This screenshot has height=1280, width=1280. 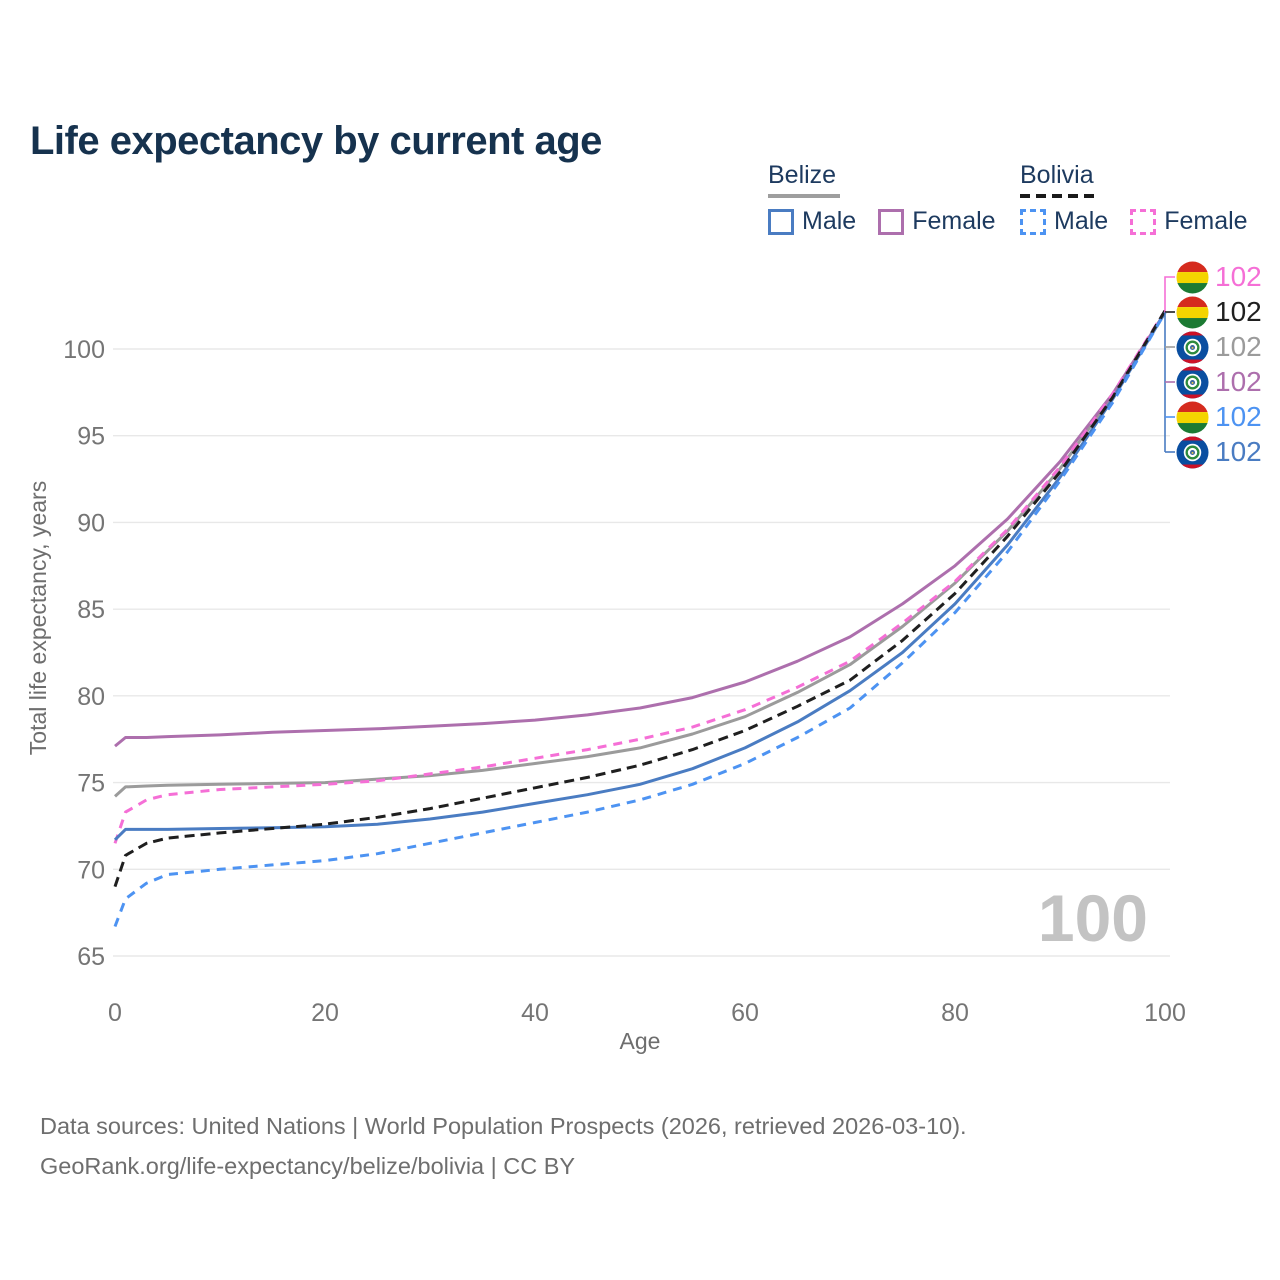 What do you see at coordinates (1134, 198) in the screenshot?
I see `legend-group-bolivia: Bolivia Male Female` at bounding box center [1134, 198].